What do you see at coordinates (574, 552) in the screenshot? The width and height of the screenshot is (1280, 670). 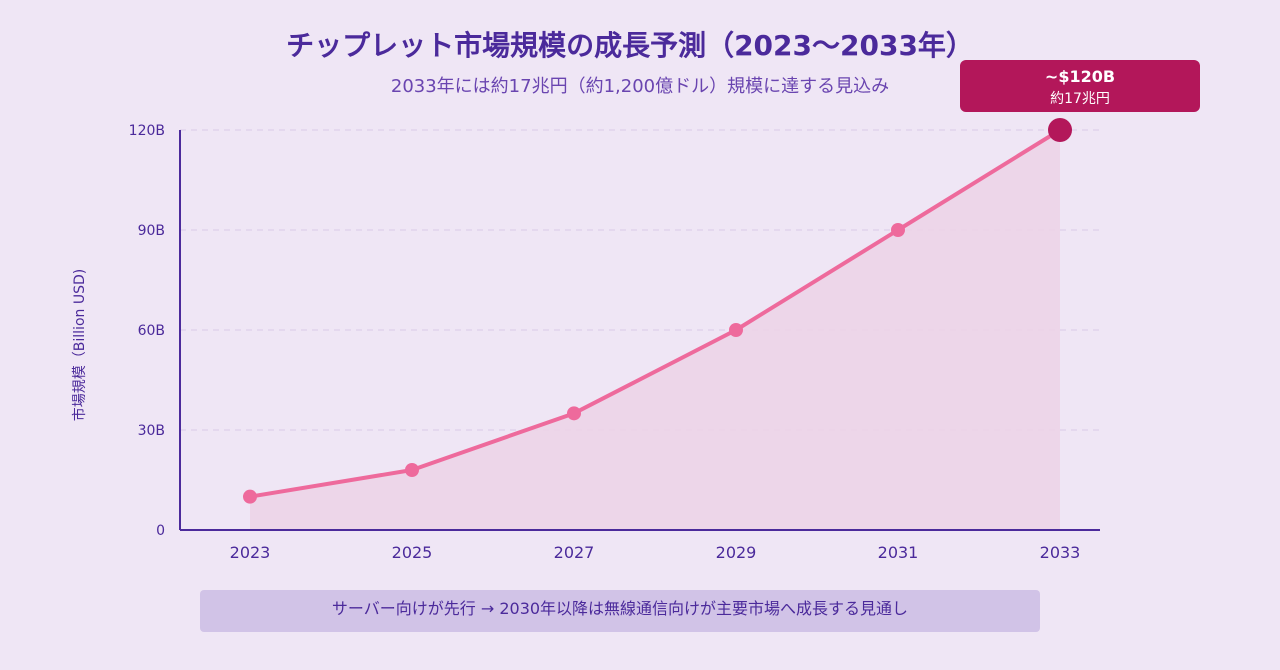 I see `x-tick-label: 2027` at bounding box center [574, 552].